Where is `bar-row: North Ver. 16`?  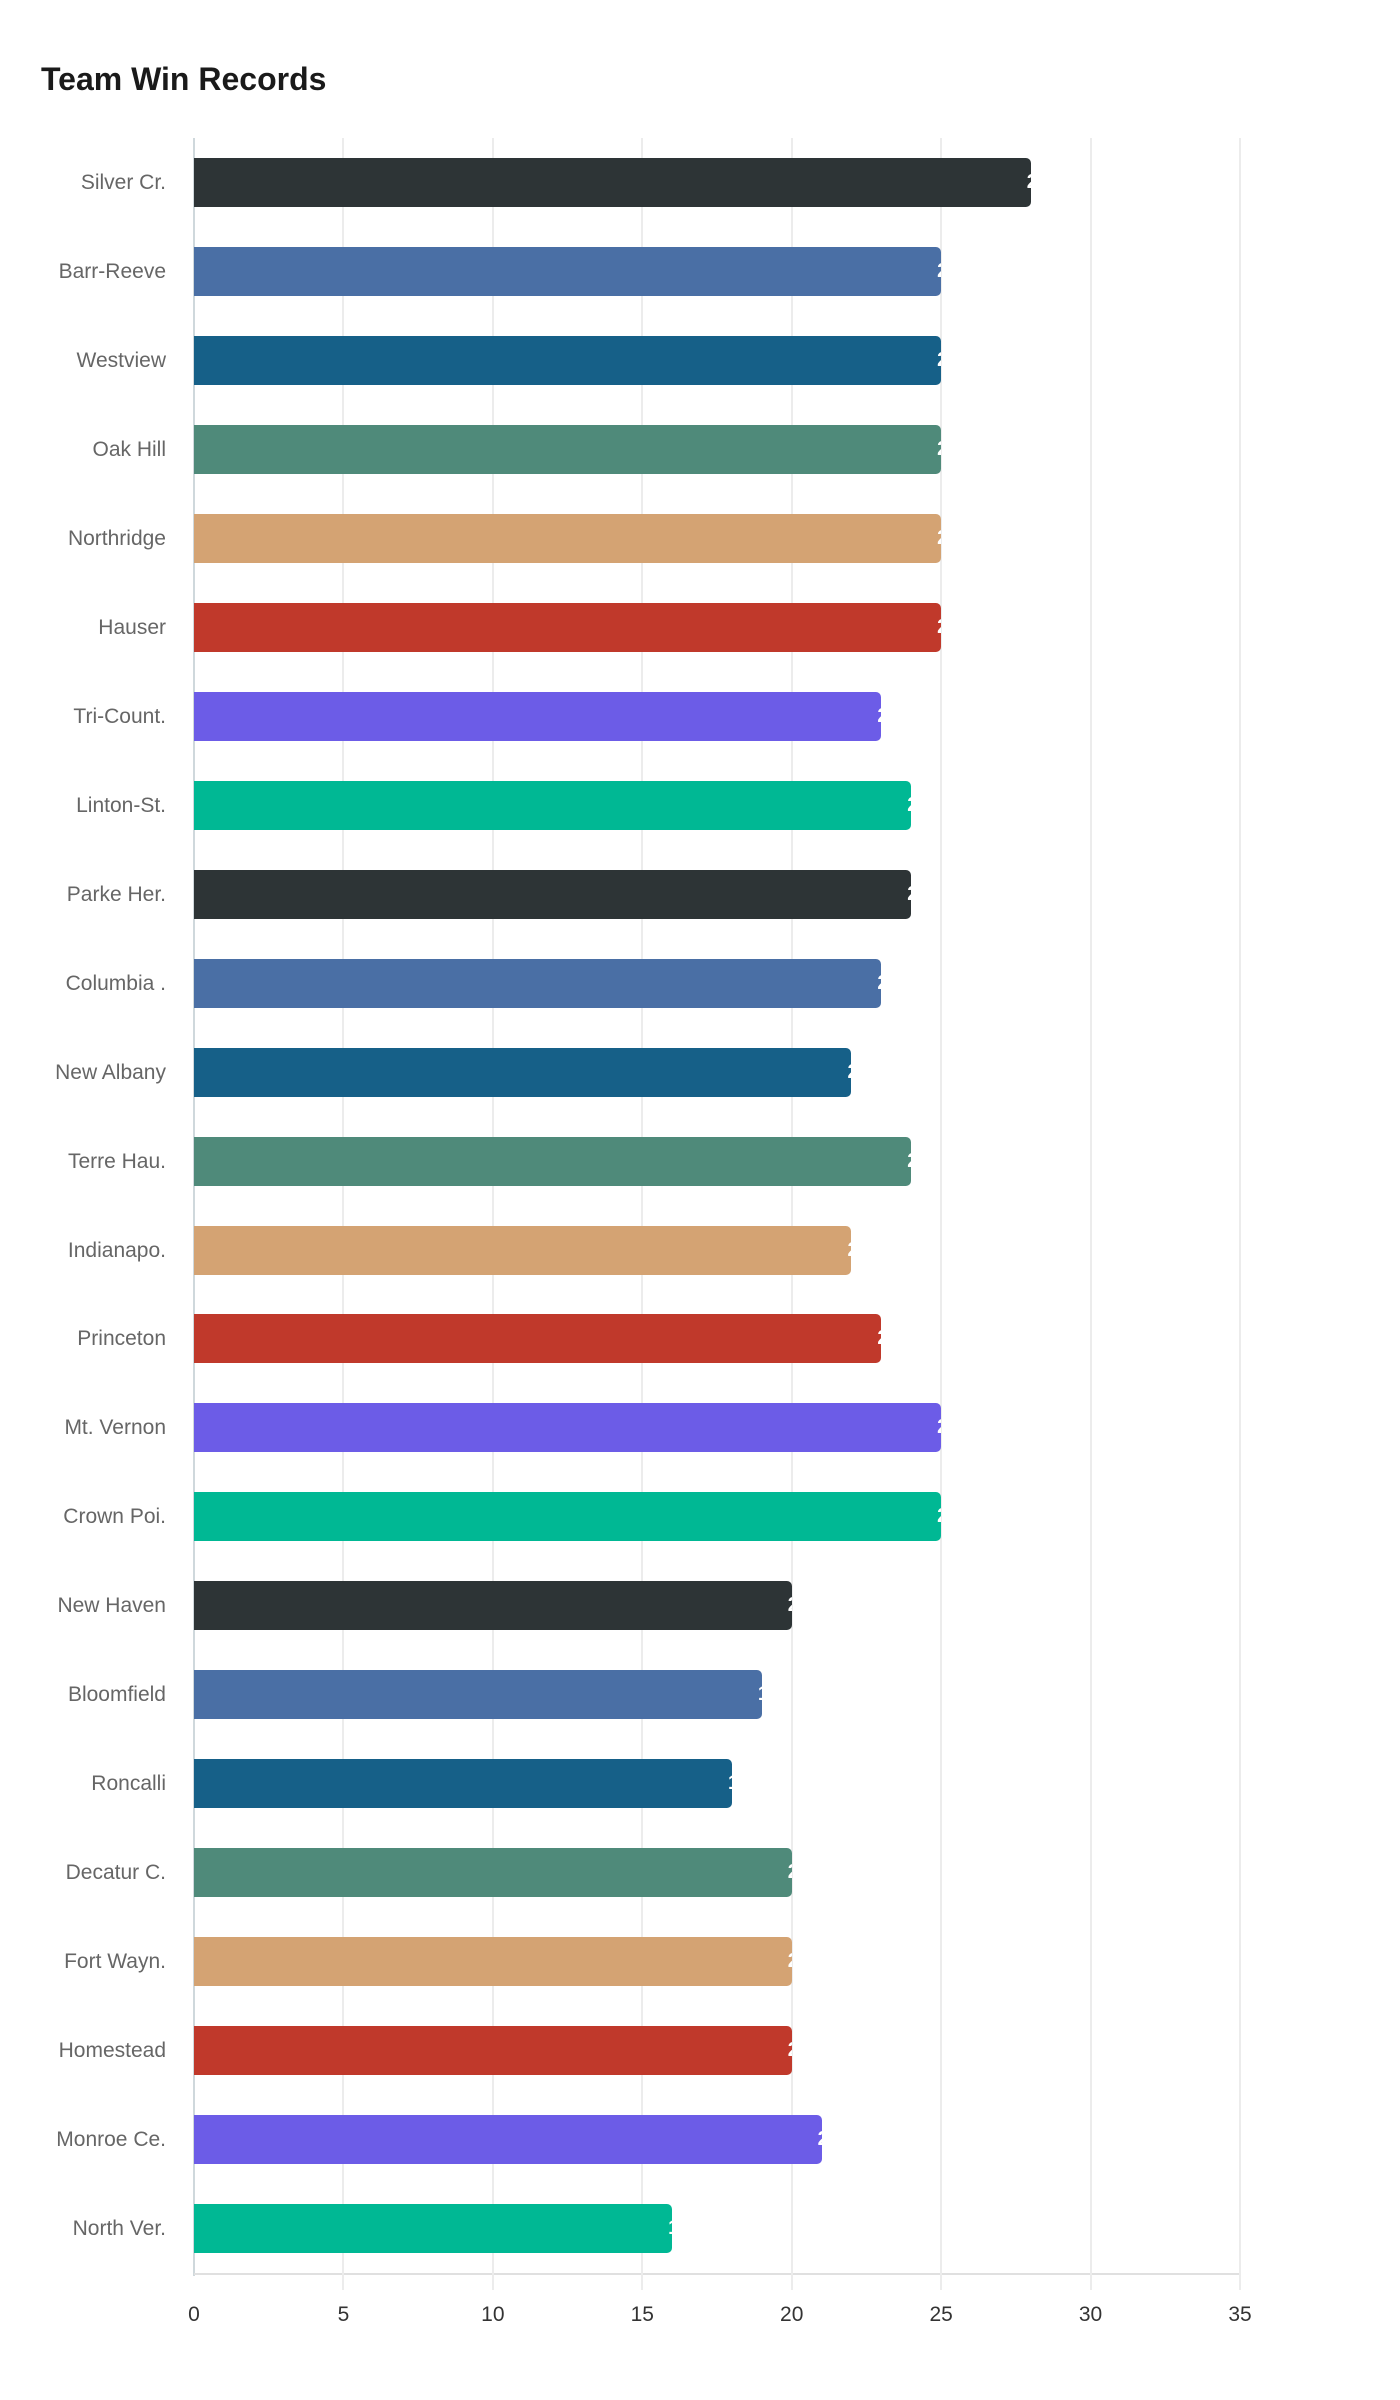
bar-row: North Ver. 16 is located at coordinates (620, 2229).